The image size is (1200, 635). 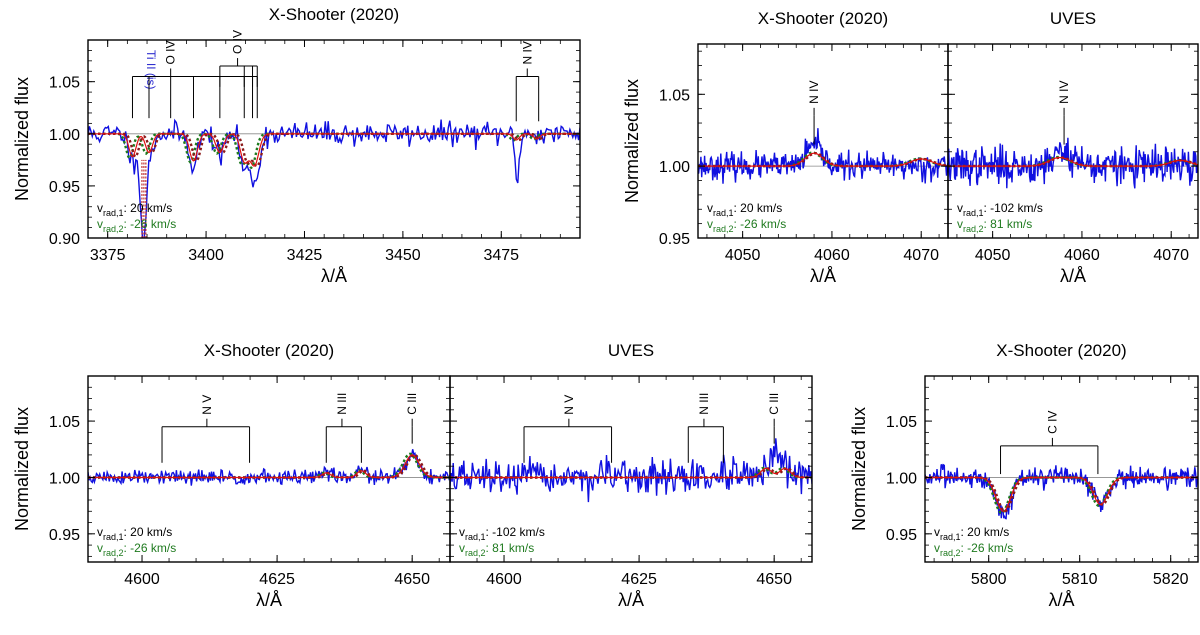 What do you see at coordinates (207, 405) in the screenshot?
I see `line-id-label: N V` at bounding box center [207, 405].